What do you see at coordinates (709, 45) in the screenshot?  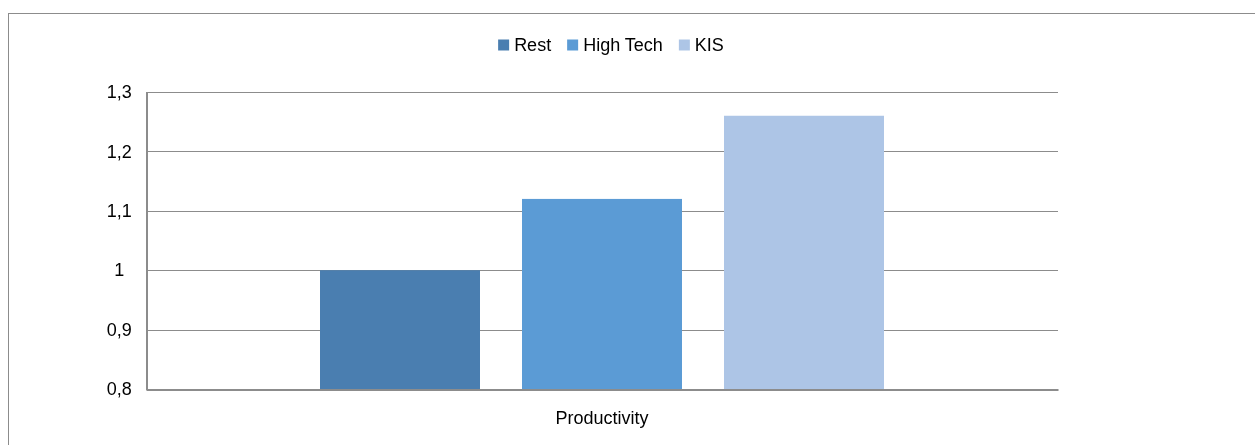 I see `legend-label: KIS` at bounding box center [709, 45].